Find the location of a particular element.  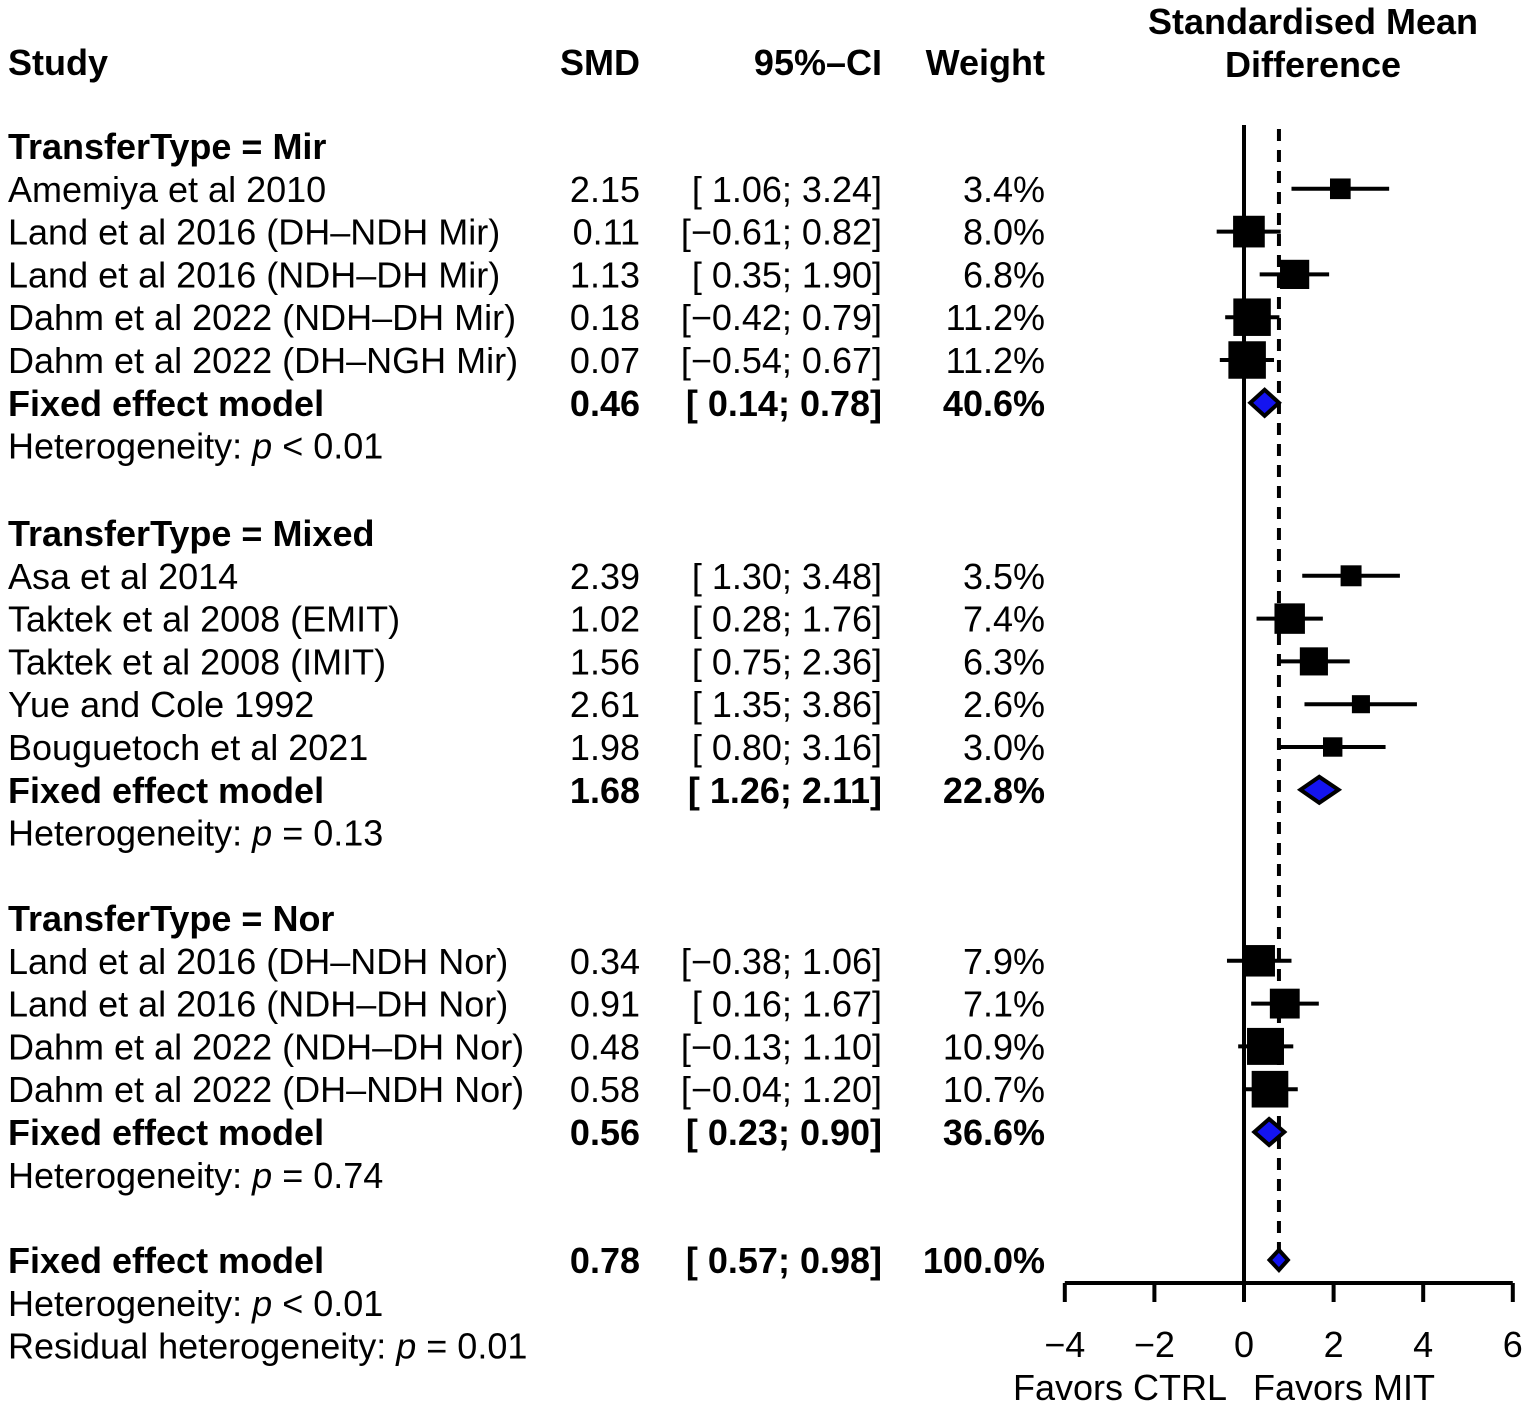

study-row-smd-value: 0.58 is located at coordinates (605, 1089).